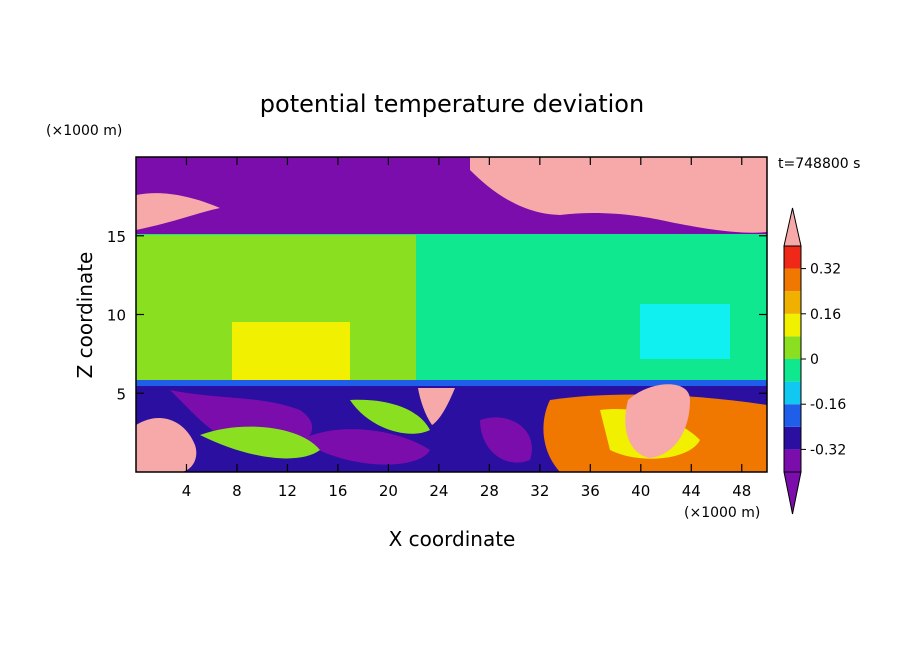 Image resolution: width=904 pixels, height=654 pixels. What do you see at coordinates (792, 227) in the screenshot?
I see `colorbar-over-arrow` at bounding box center [792, 227].